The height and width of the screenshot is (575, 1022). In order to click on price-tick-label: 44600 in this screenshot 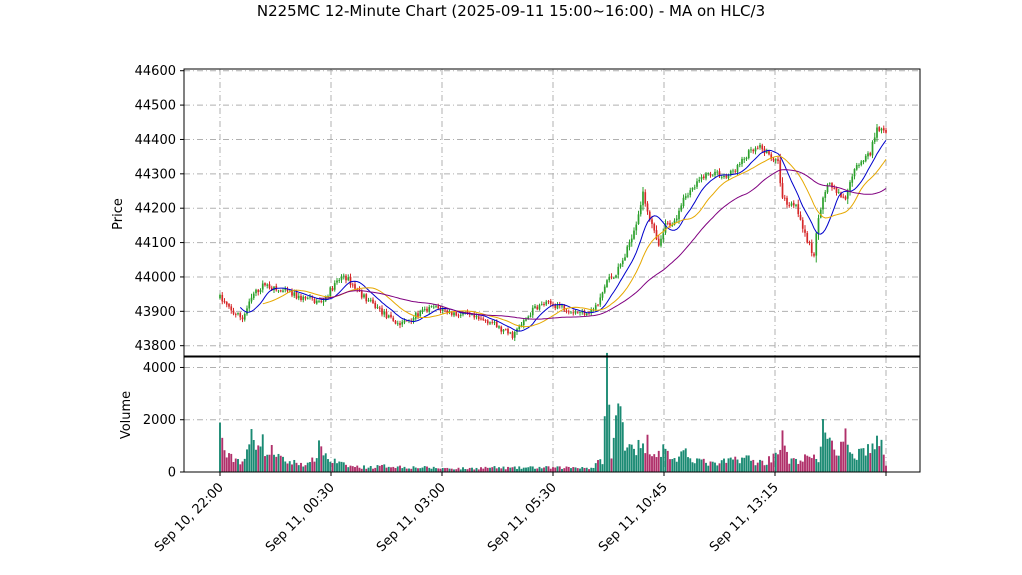, I will do `click(155, 71)`.